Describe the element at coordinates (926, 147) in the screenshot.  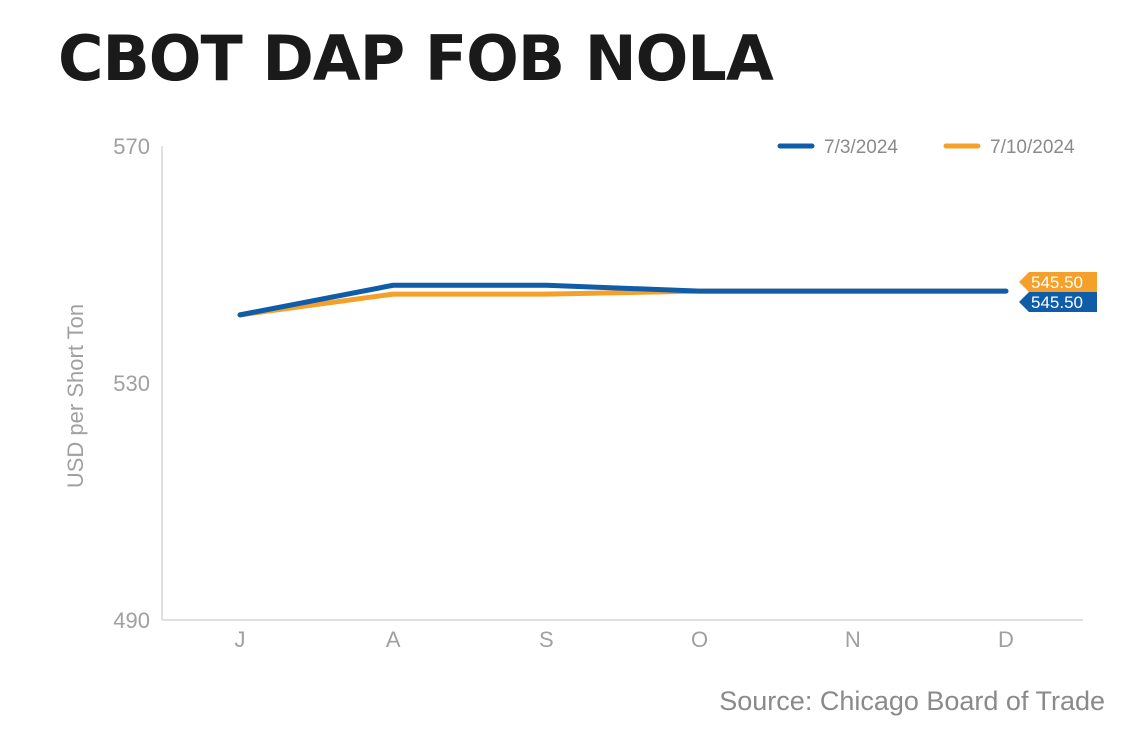
I see `legend: 7/3/2024 7/10/2024` at that location.